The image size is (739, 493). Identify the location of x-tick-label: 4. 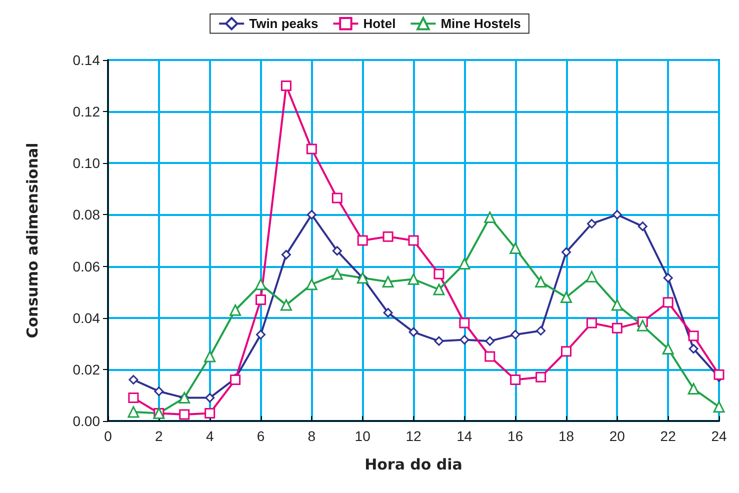
(210, 436).